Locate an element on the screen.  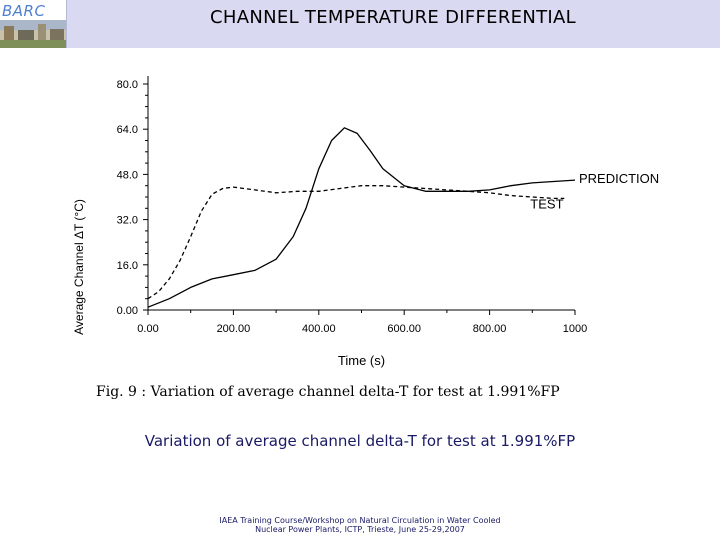
series-line-prediction is located at coordinates (356, 242).